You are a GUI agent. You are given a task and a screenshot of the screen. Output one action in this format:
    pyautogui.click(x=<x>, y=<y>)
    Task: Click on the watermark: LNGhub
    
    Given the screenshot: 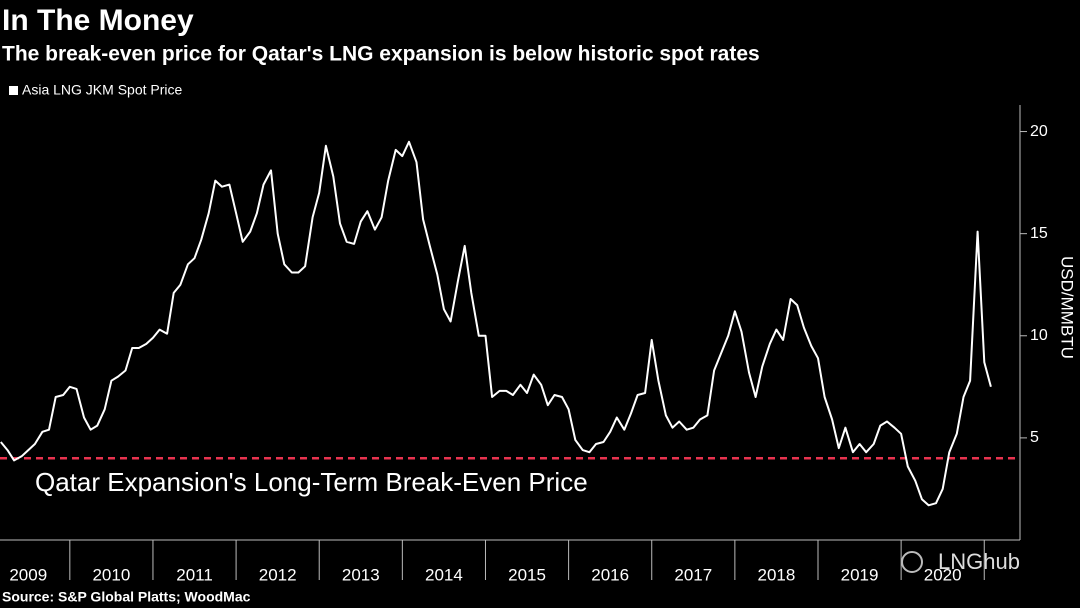 What is the action you would take?
    pyautogui.click(x=979, y=561)
    